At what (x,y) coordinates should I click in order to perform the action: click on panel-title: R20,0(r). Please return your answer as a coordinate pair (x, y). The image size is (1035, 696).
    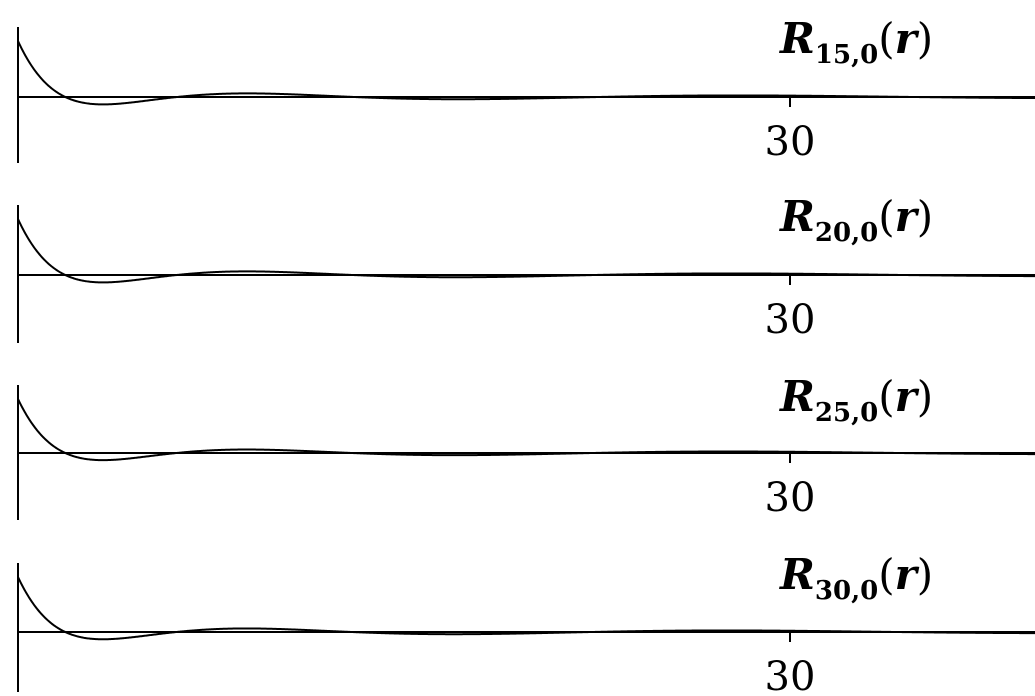
    Looking at the image, I should click on (856, 220).